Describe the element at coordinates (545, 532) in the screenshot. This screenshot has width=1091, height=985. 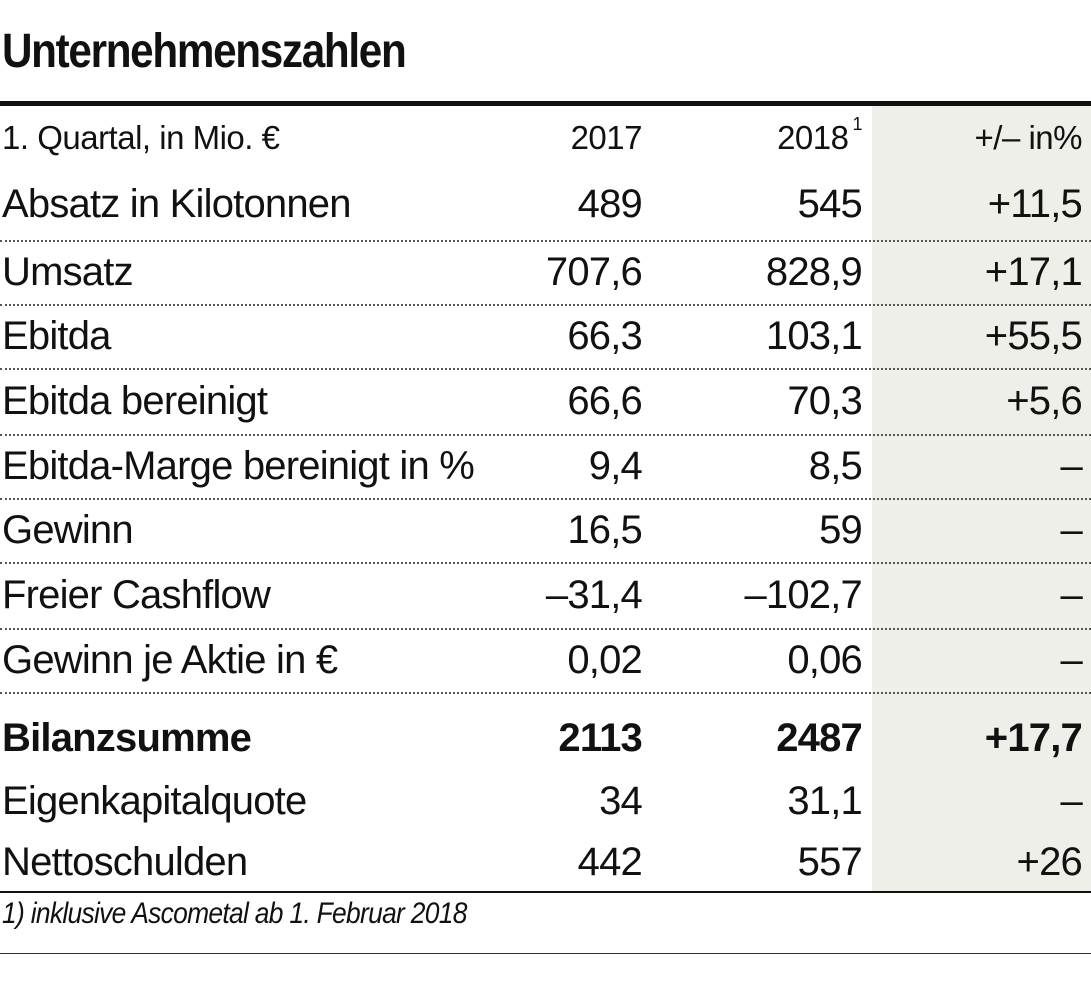
I see `table-row: Gewinn 16,5 59 –` at that location.